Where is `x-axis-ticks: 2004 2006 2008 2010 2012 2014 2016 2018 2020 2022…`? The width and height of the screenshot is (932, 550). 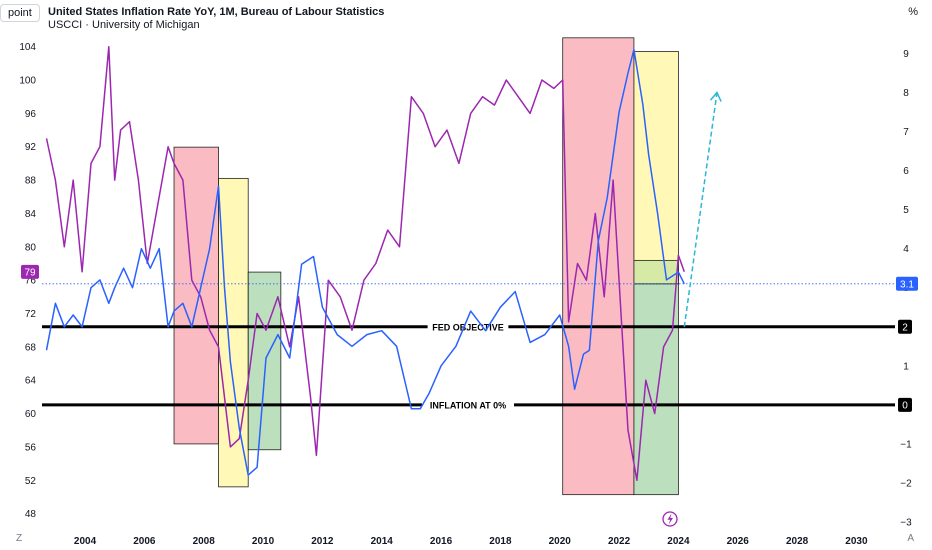
x-axis-ticks: 2004 2006 2008 2010 2012 2014 2016 2018 2020 2022… is located at coordinates (471, 541).